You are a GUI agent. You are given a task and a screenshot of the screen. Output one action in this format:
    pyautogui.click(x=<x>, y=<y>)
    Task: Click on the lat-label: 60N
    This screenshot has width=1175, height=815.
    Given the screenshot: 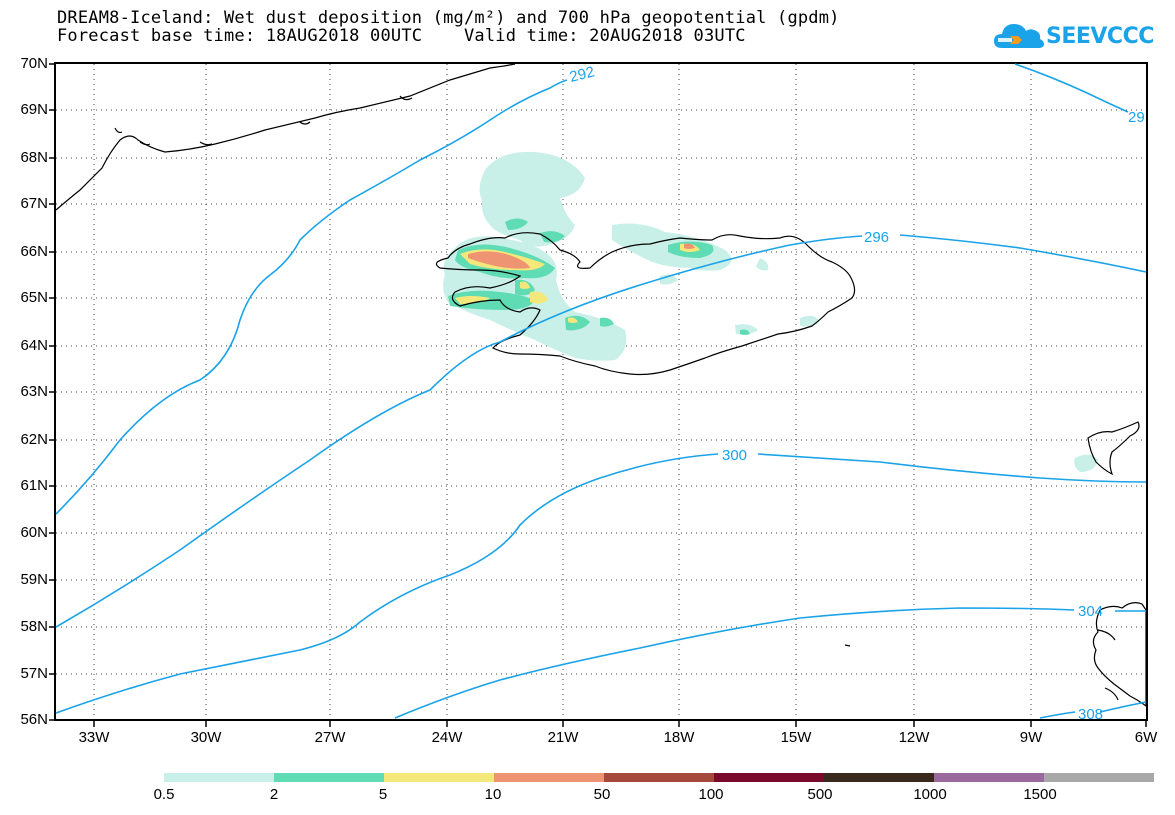 What is the action you would take?
    pyautogui.click(x=34, y=532)
    